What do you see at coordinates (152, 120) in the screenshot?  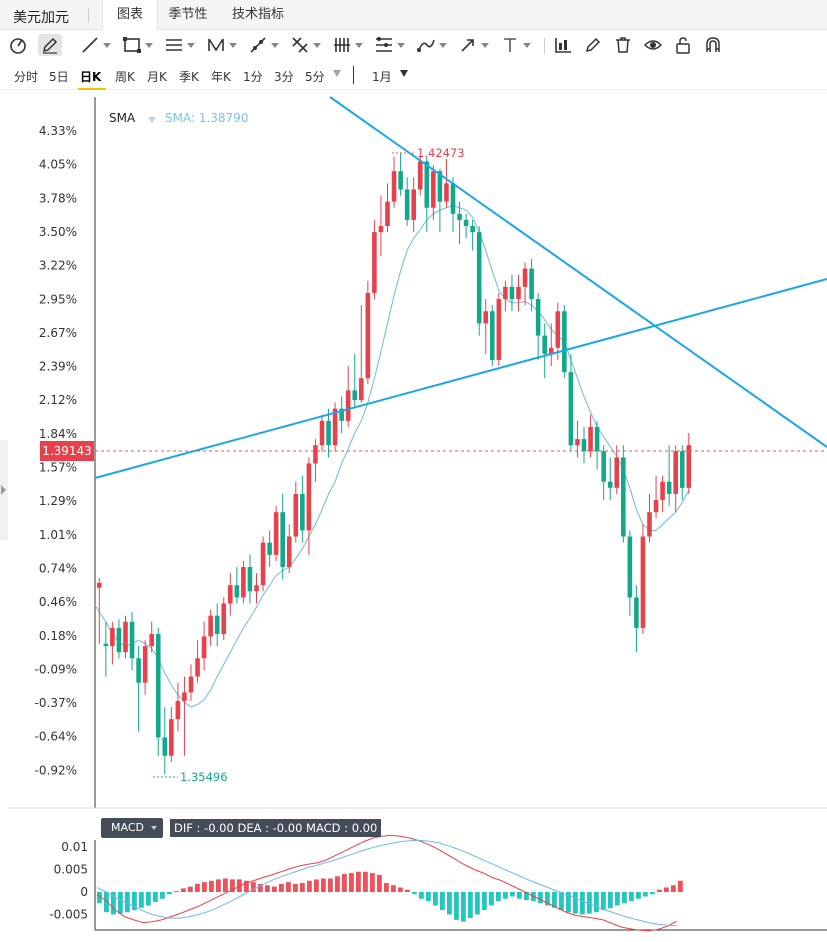 I see `sma-caret` at bounding box center [152, 120].